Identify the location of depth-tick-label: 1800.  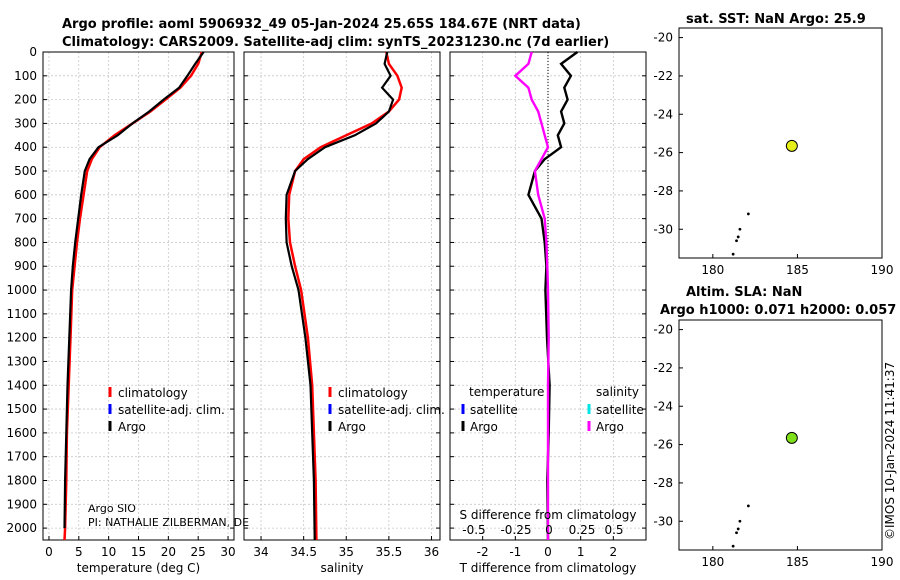
(21, 480).